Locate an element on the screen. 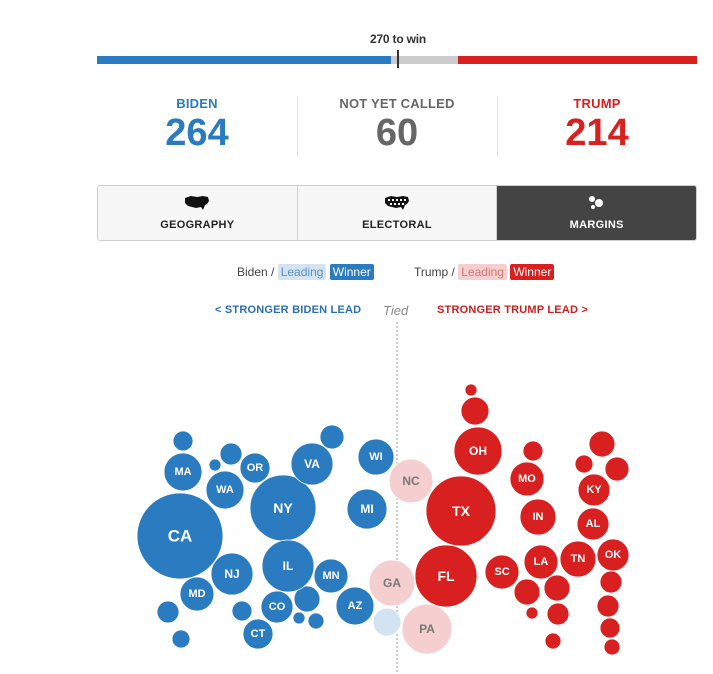 This screenshot has width=713, height=674. state-bubble-wi is located at coordinates (376, 457).